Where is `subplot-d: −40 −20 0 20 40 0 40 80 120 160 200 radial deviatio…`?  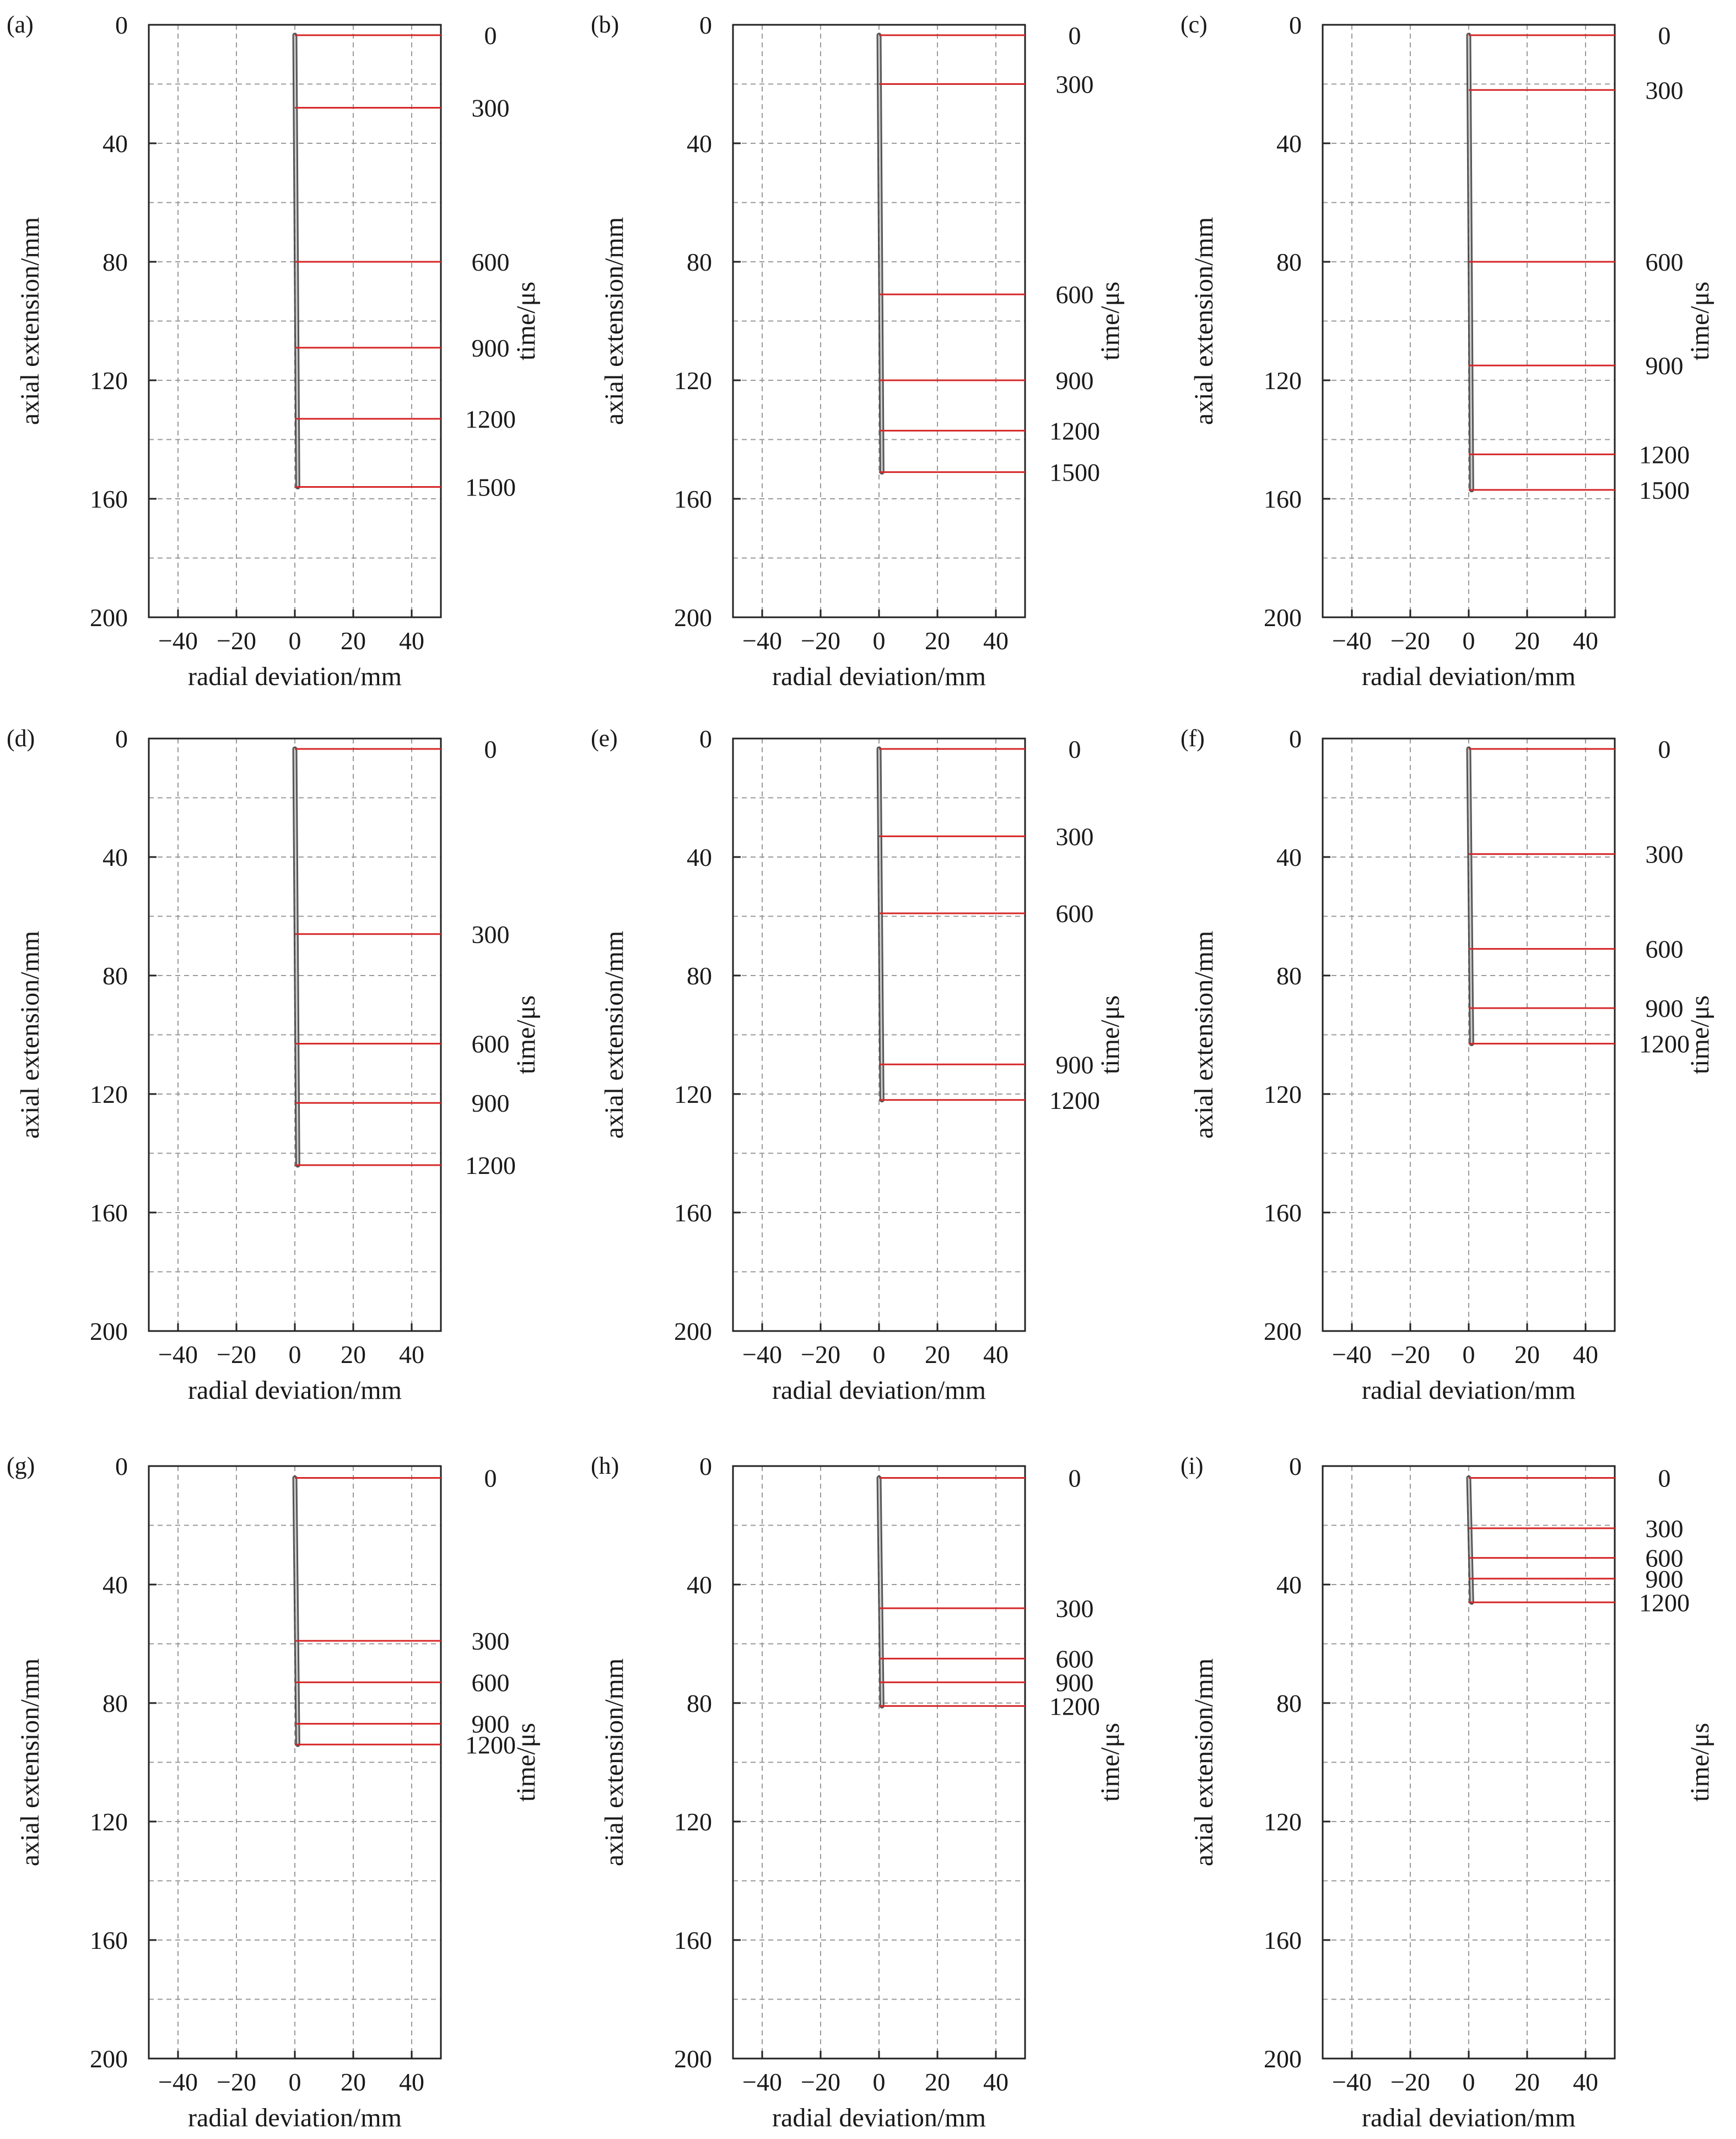
subplot-d: −40 −20 0 20 40 0 40 80 120 160 200 radial deviatio… is located at coordinates (274, 1065).